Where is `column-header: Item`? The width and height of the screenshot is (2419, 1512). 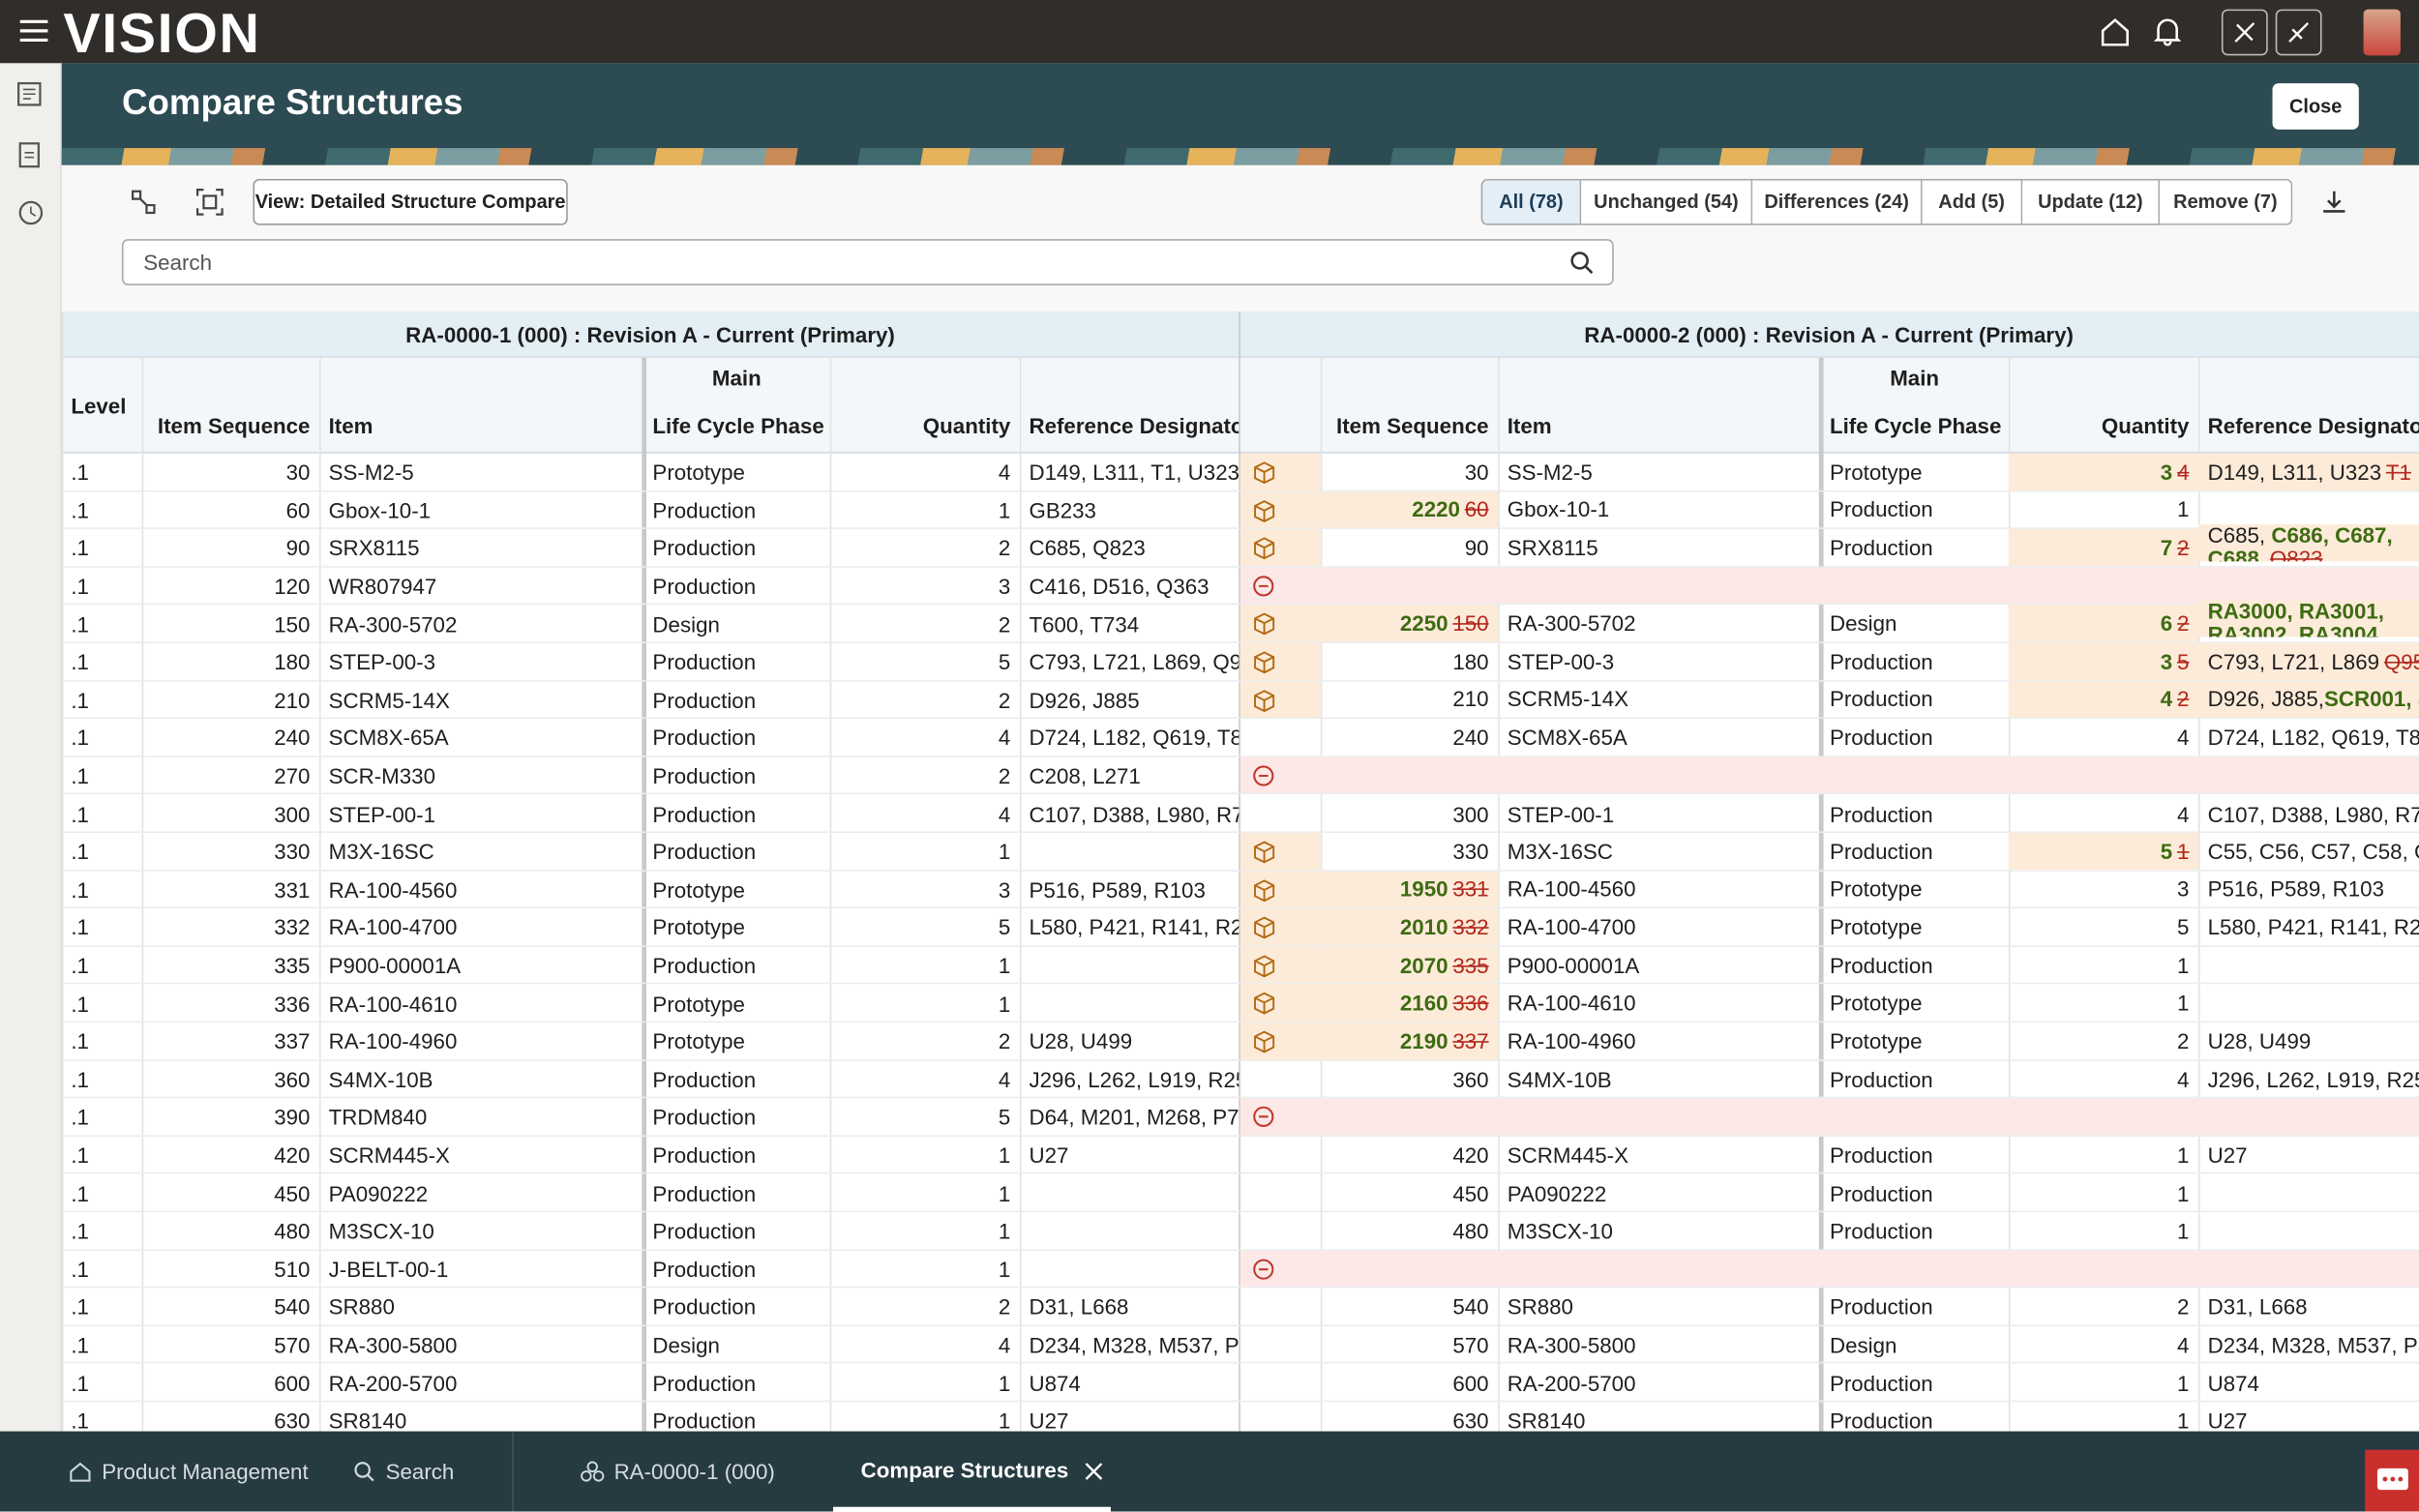 column-header: Item is located at coordinates (1529, 425).